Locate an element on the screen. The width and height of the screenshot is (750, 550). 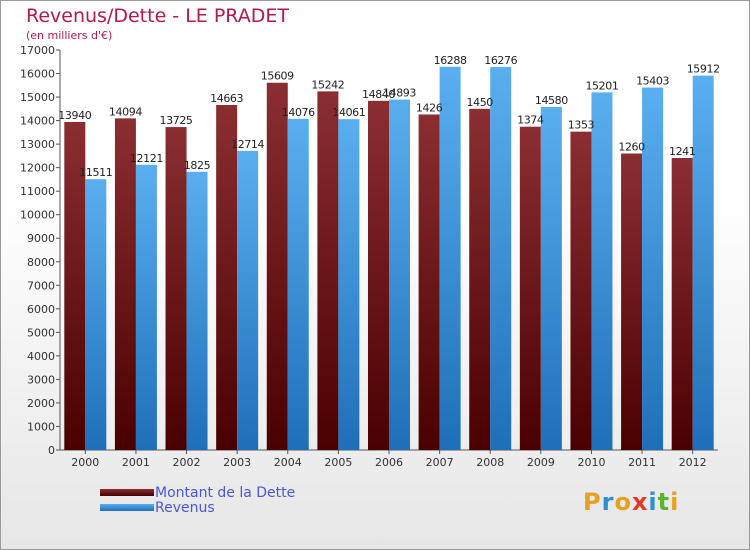
y-tick-label: 10000 is located at coordinates (37, 215).